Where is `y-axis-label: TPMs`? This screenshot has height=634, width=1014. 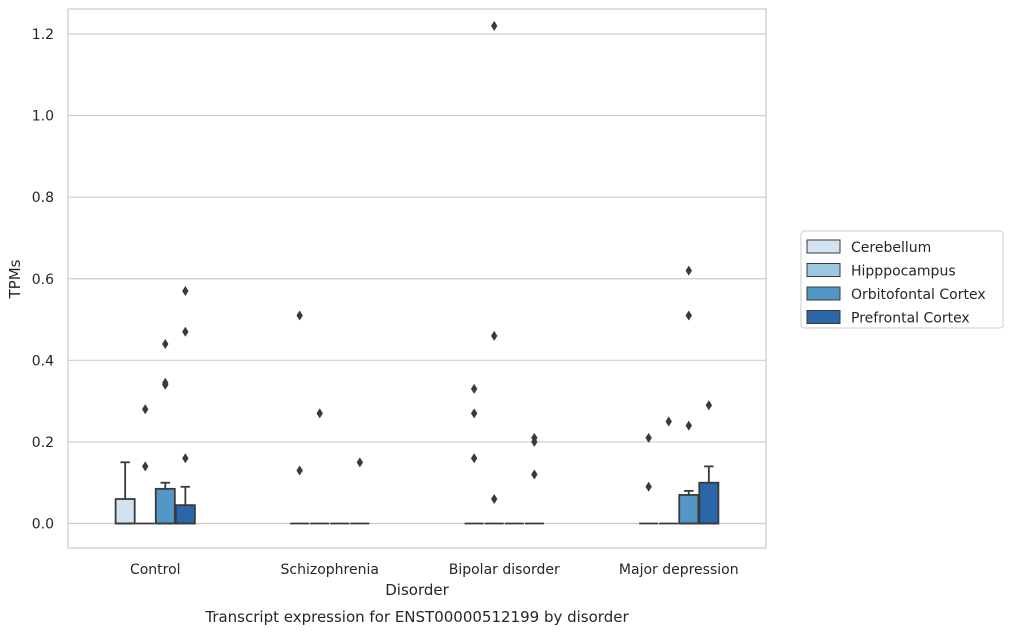 y-axis-label: TPMs is located at coordinates (15, 279).